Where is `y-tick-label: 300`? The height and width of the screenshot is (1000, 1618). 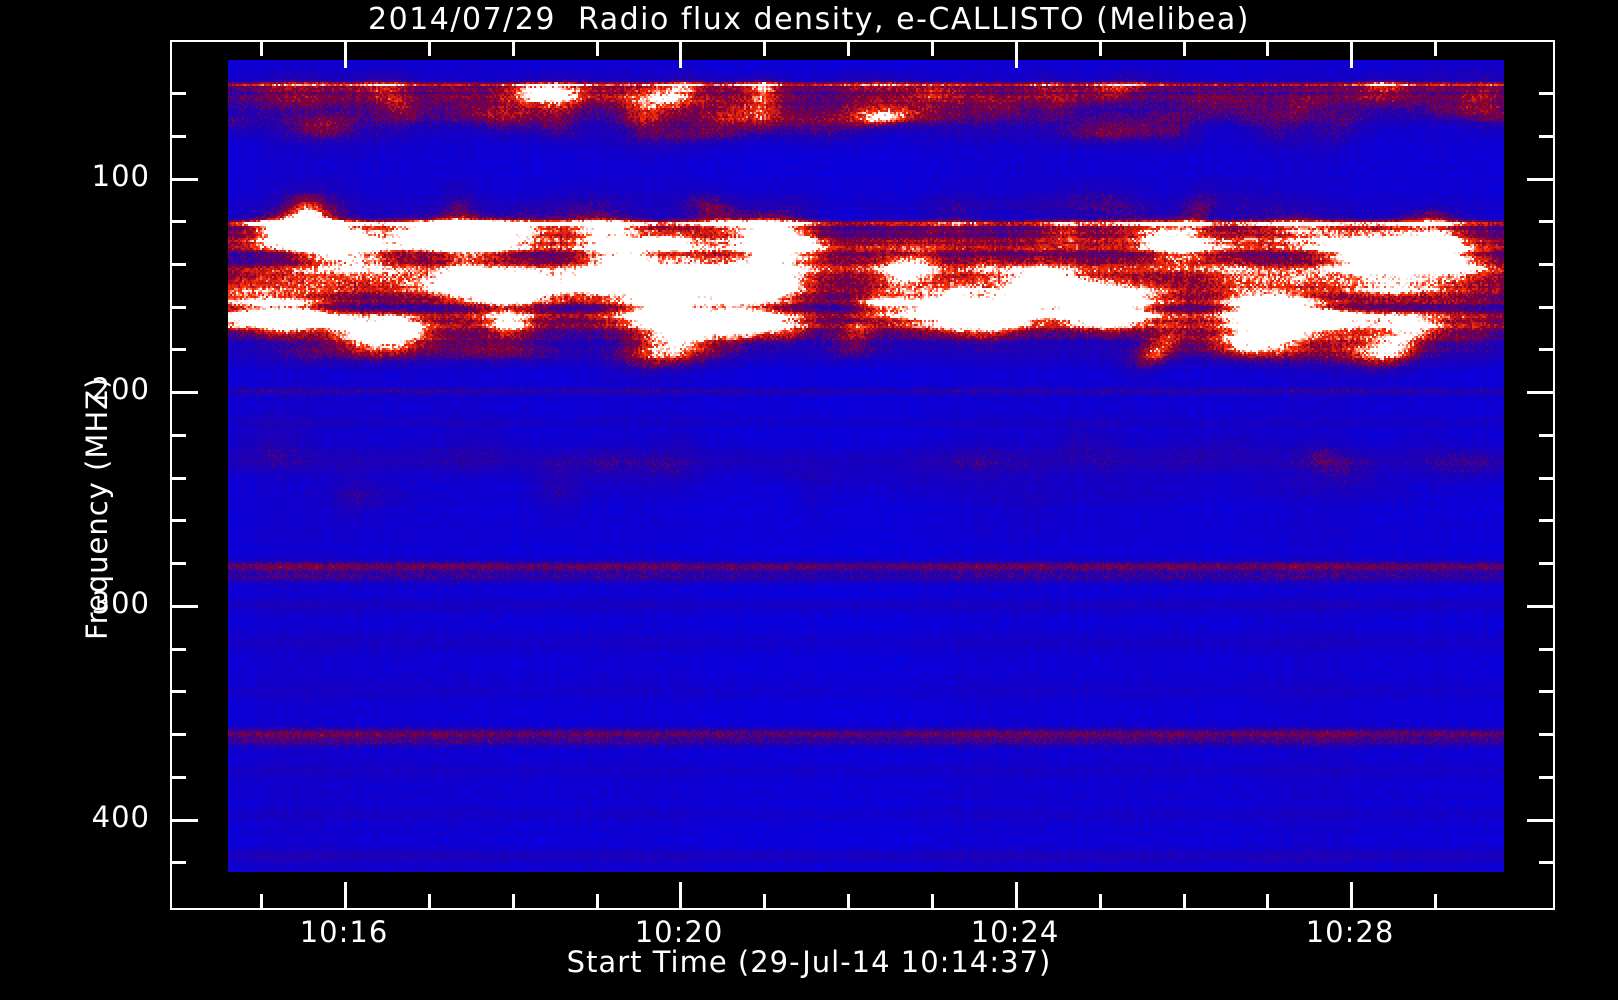 y-tick-label: 300 is located at coordinates (120, 603).